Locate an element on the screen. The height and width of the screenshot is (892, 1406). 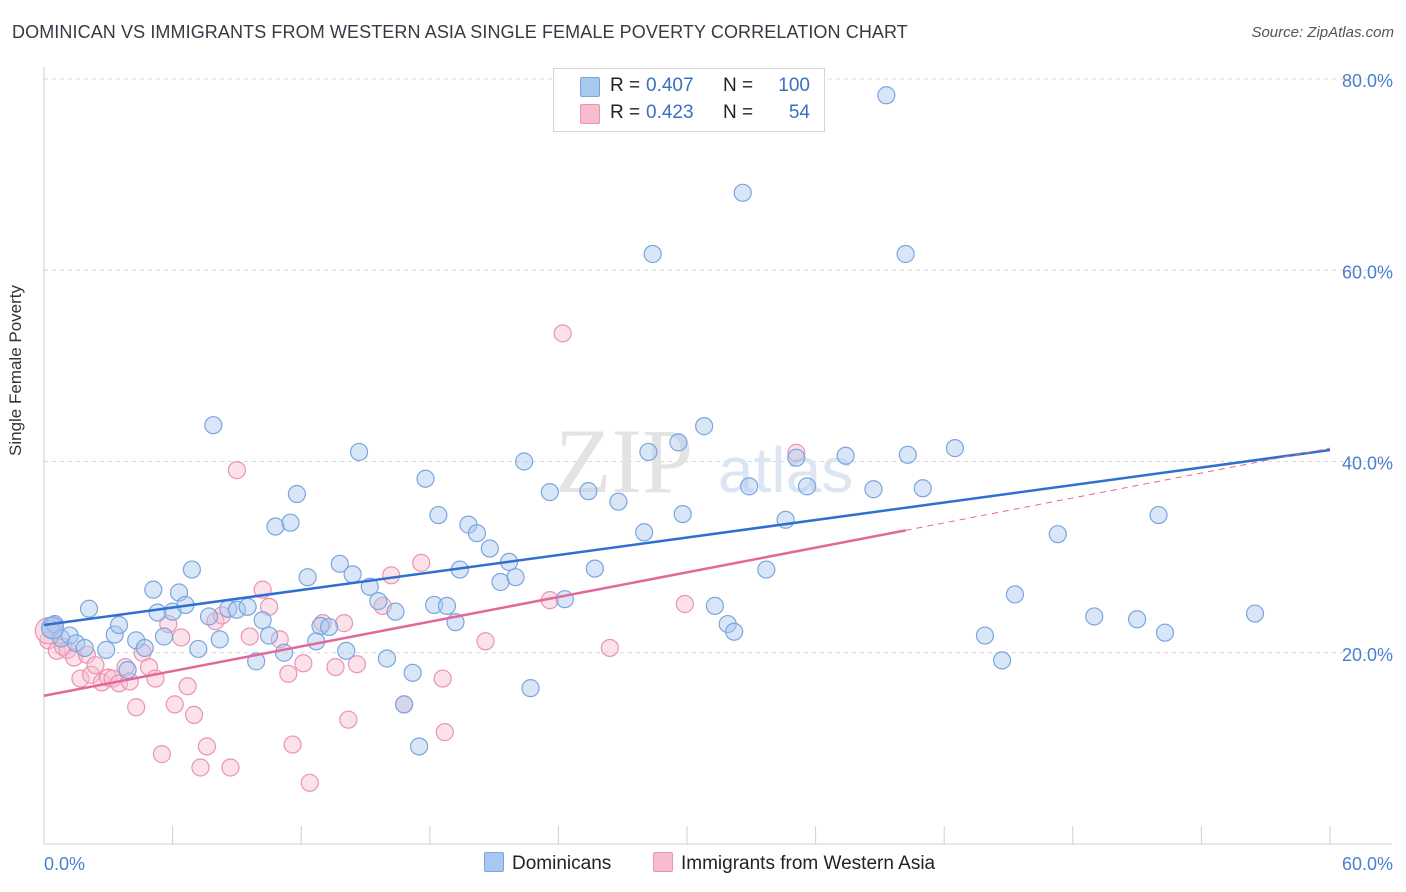
watermark-atlas: atlas is located at coordinates (785, 470).